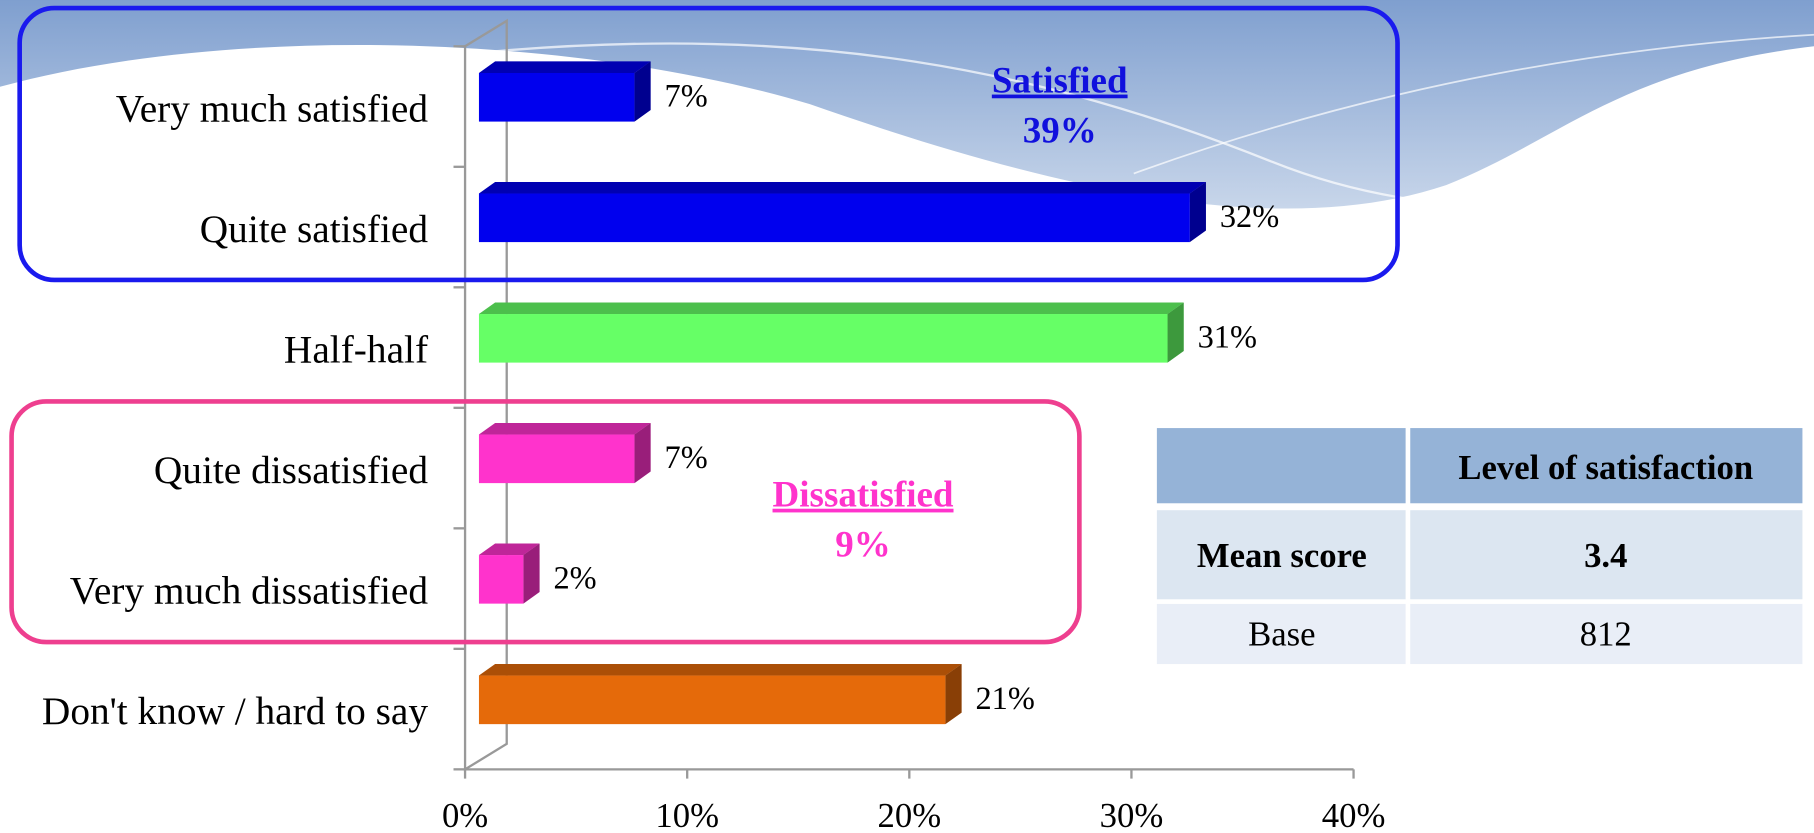  I want to click on category-label: Half-half, so click(356, 350).